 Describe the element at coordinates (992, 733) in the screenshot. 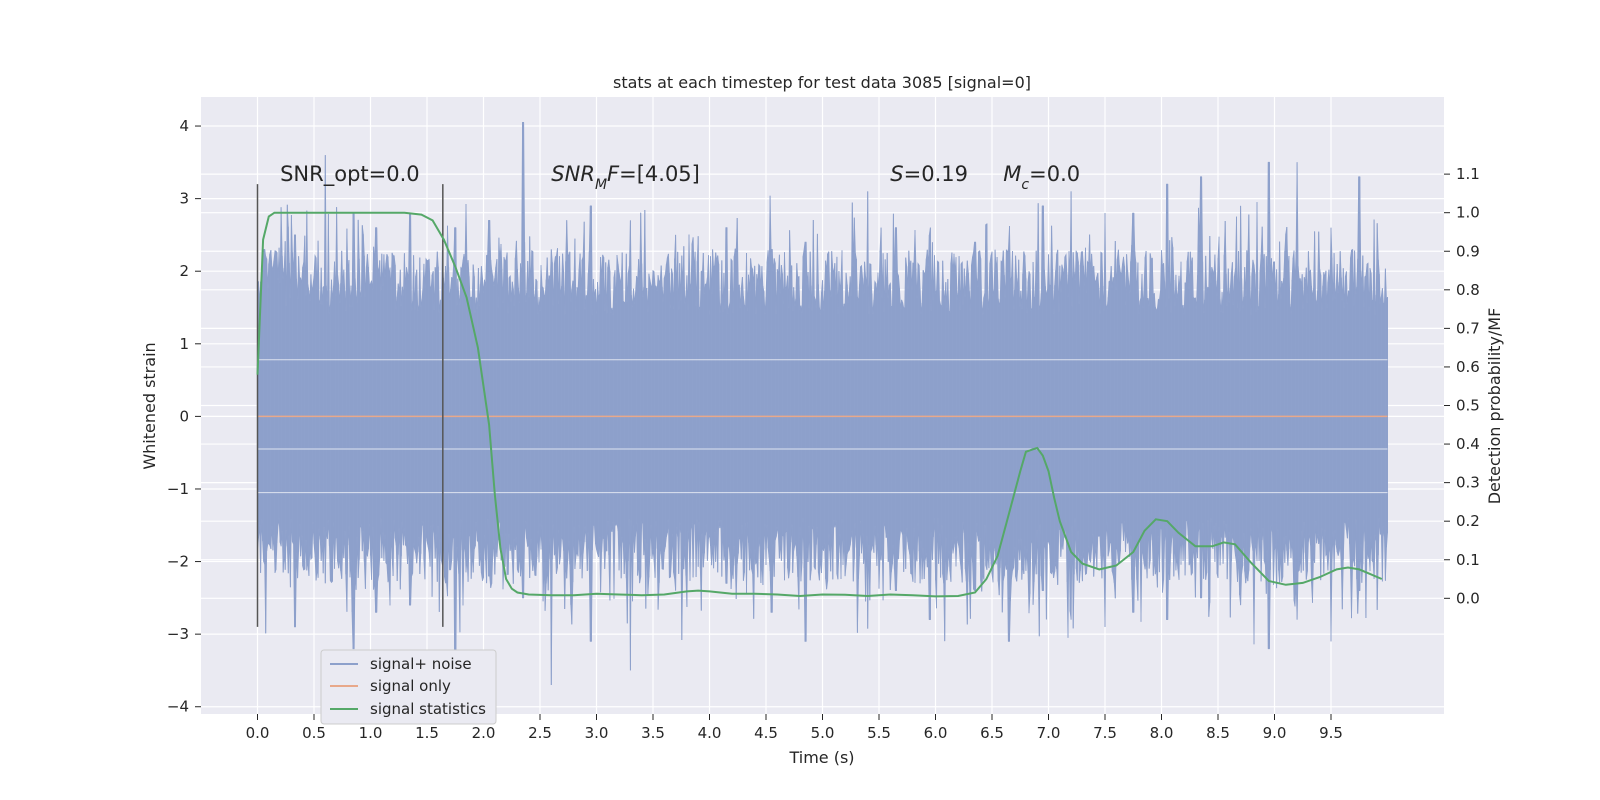

I see `x-tick-label: 6.5` at that location.